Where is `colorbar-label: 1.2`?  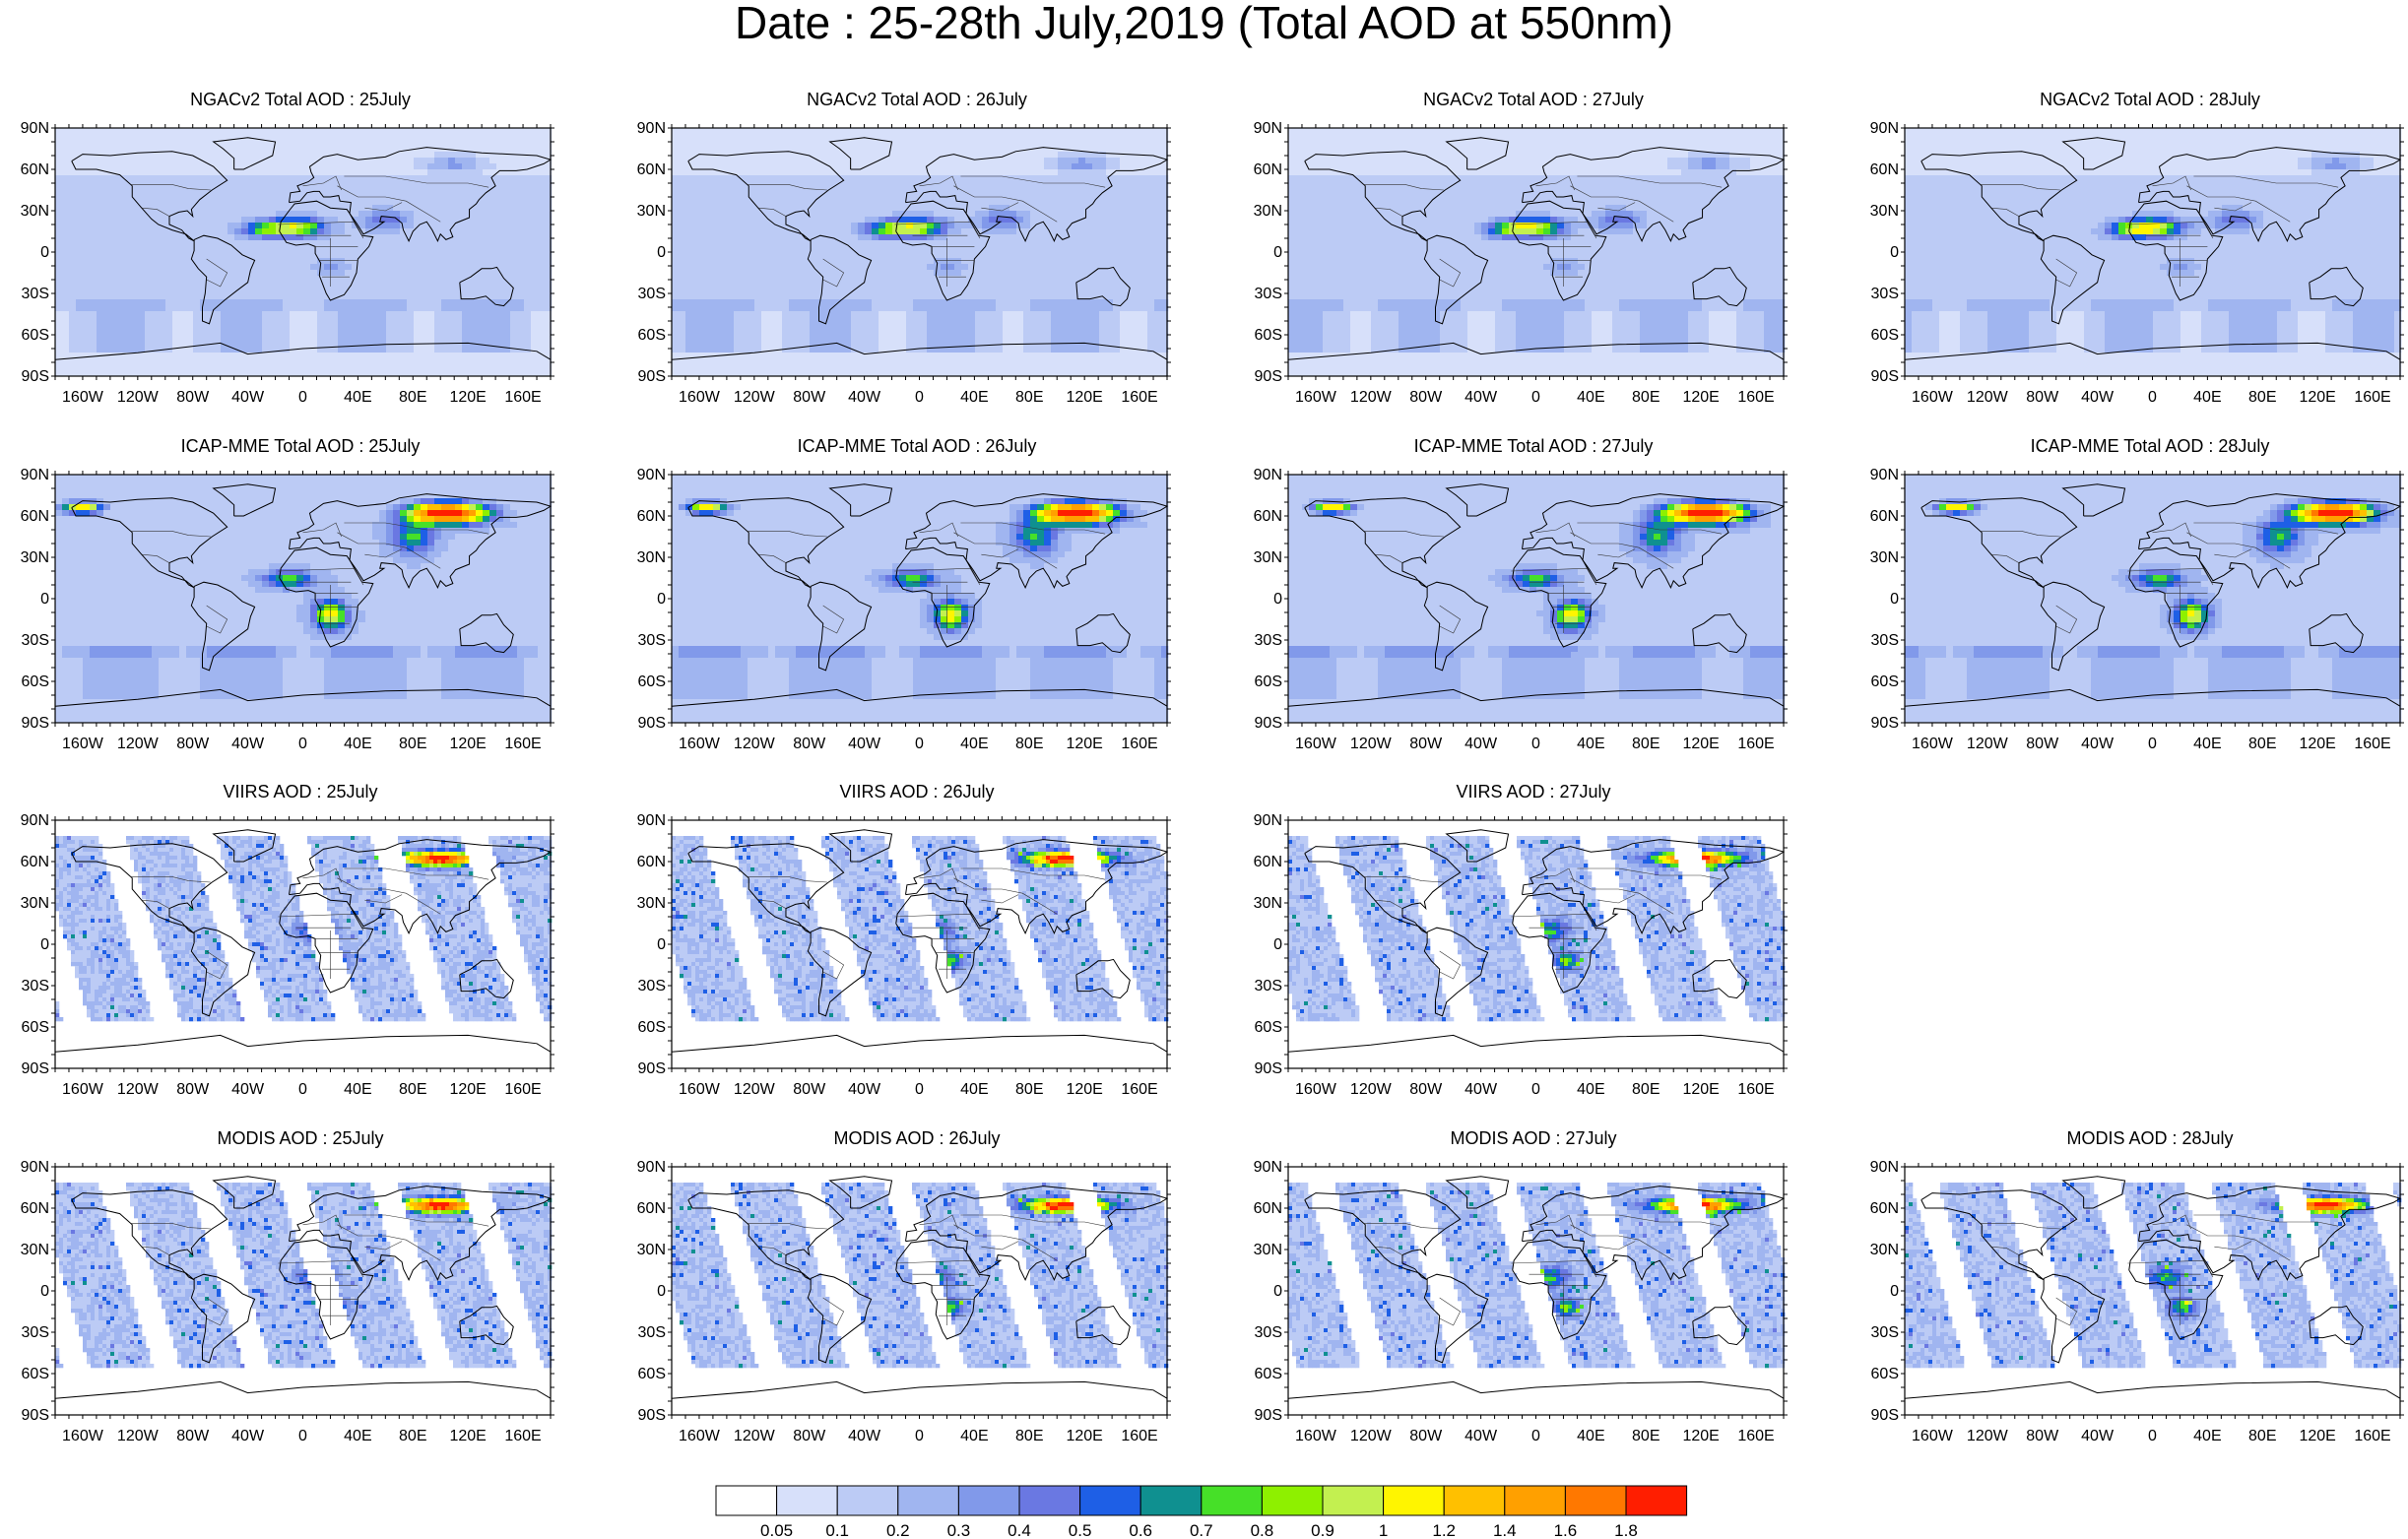 colorbar-label: 1.2 is located at coordinates (1444, 1530).